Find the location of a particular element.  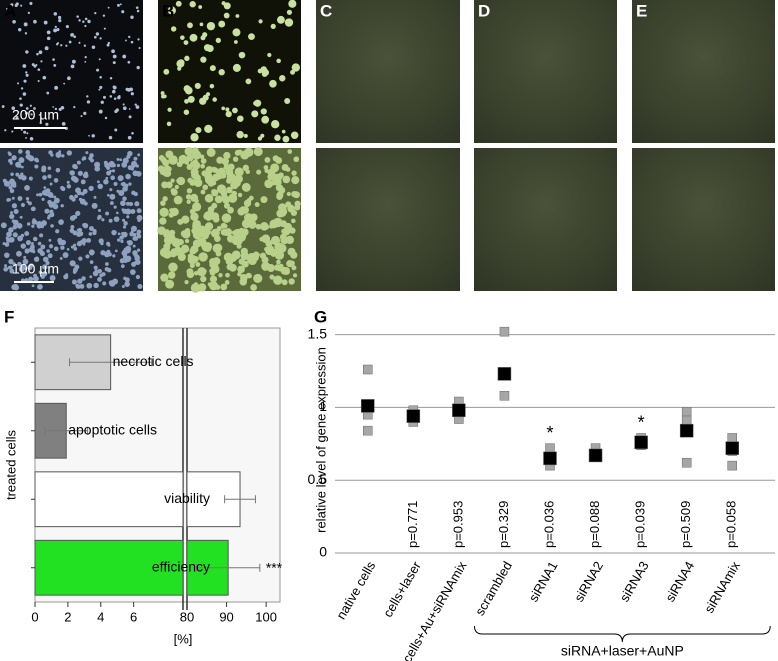

y-tick-label: 1.5 is located at coordinates (318, 333).